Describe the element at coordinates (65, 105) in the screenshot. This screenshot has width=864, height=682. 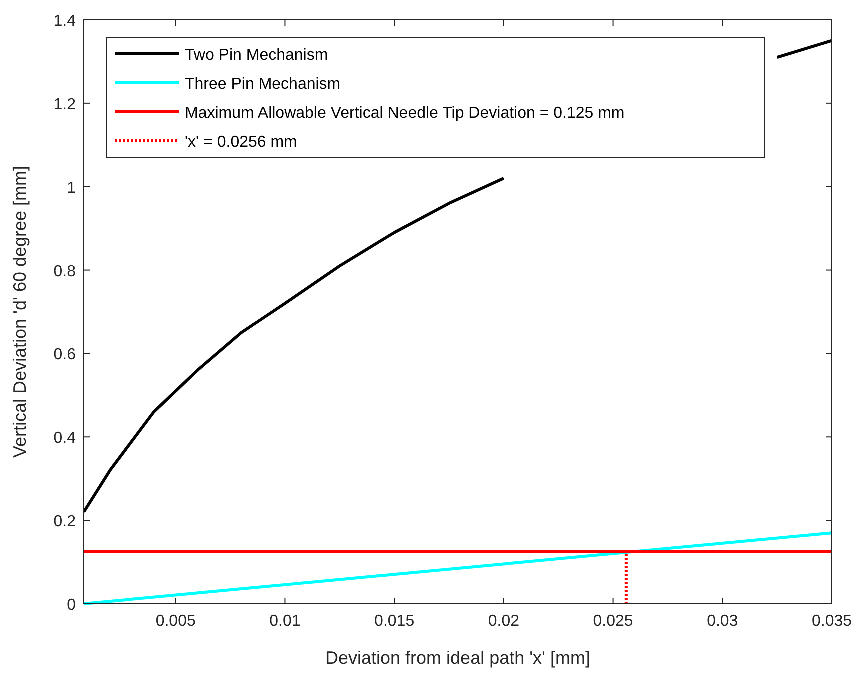
I see `y-tick-label: 1.2` at that location.